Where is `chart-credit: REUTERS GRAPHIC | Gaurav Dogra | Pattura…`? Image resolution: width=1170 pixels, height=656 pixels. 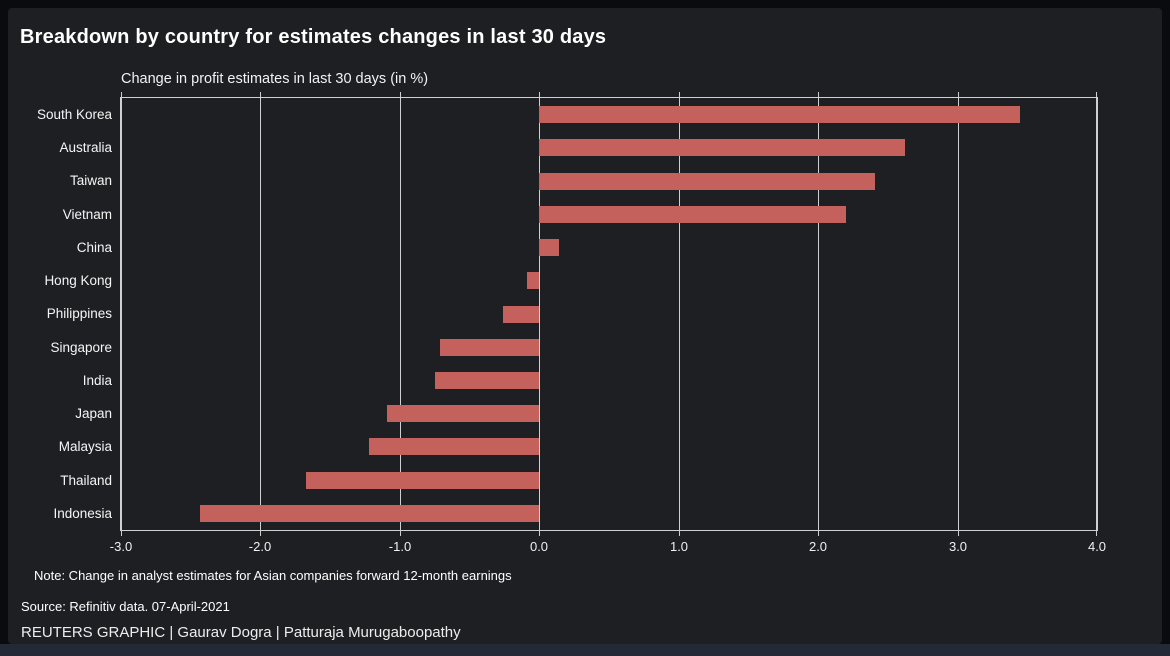
chart-credit: REUTERS GRAPHIC | Gaurav Dogra | Pattura… is located at coordinates (241, 632).